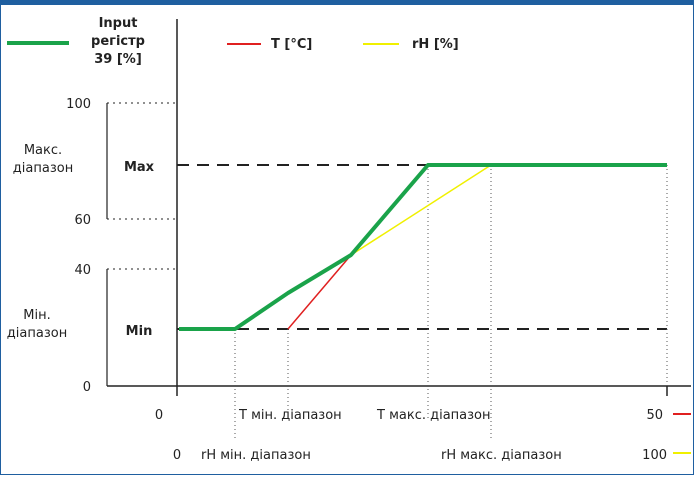  Describe the element at coordinates (256, 455) in the screenshot. I see `rh-min-label: rH мін. діапазон` at that location.